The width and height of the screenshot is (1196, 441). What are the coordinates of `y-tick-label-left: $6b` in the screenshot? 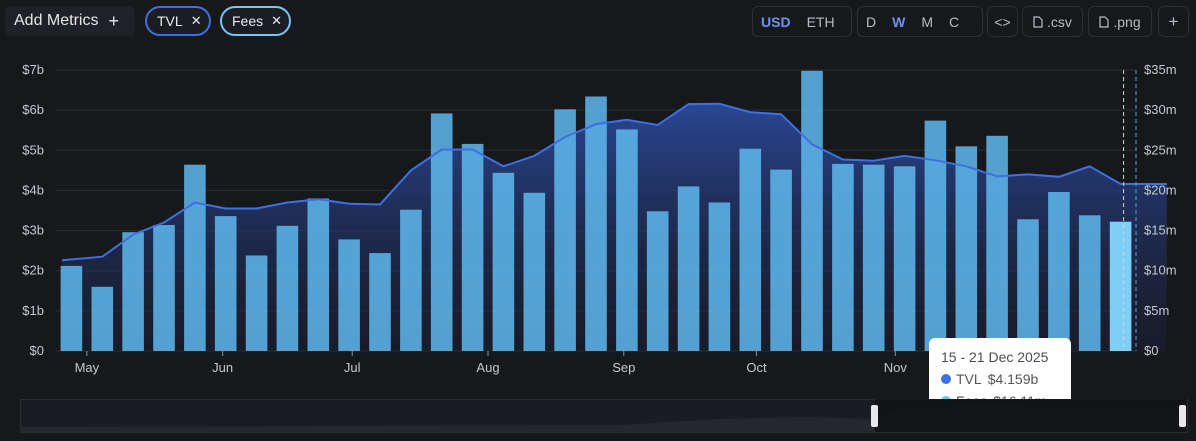 It's located at (33, 109).